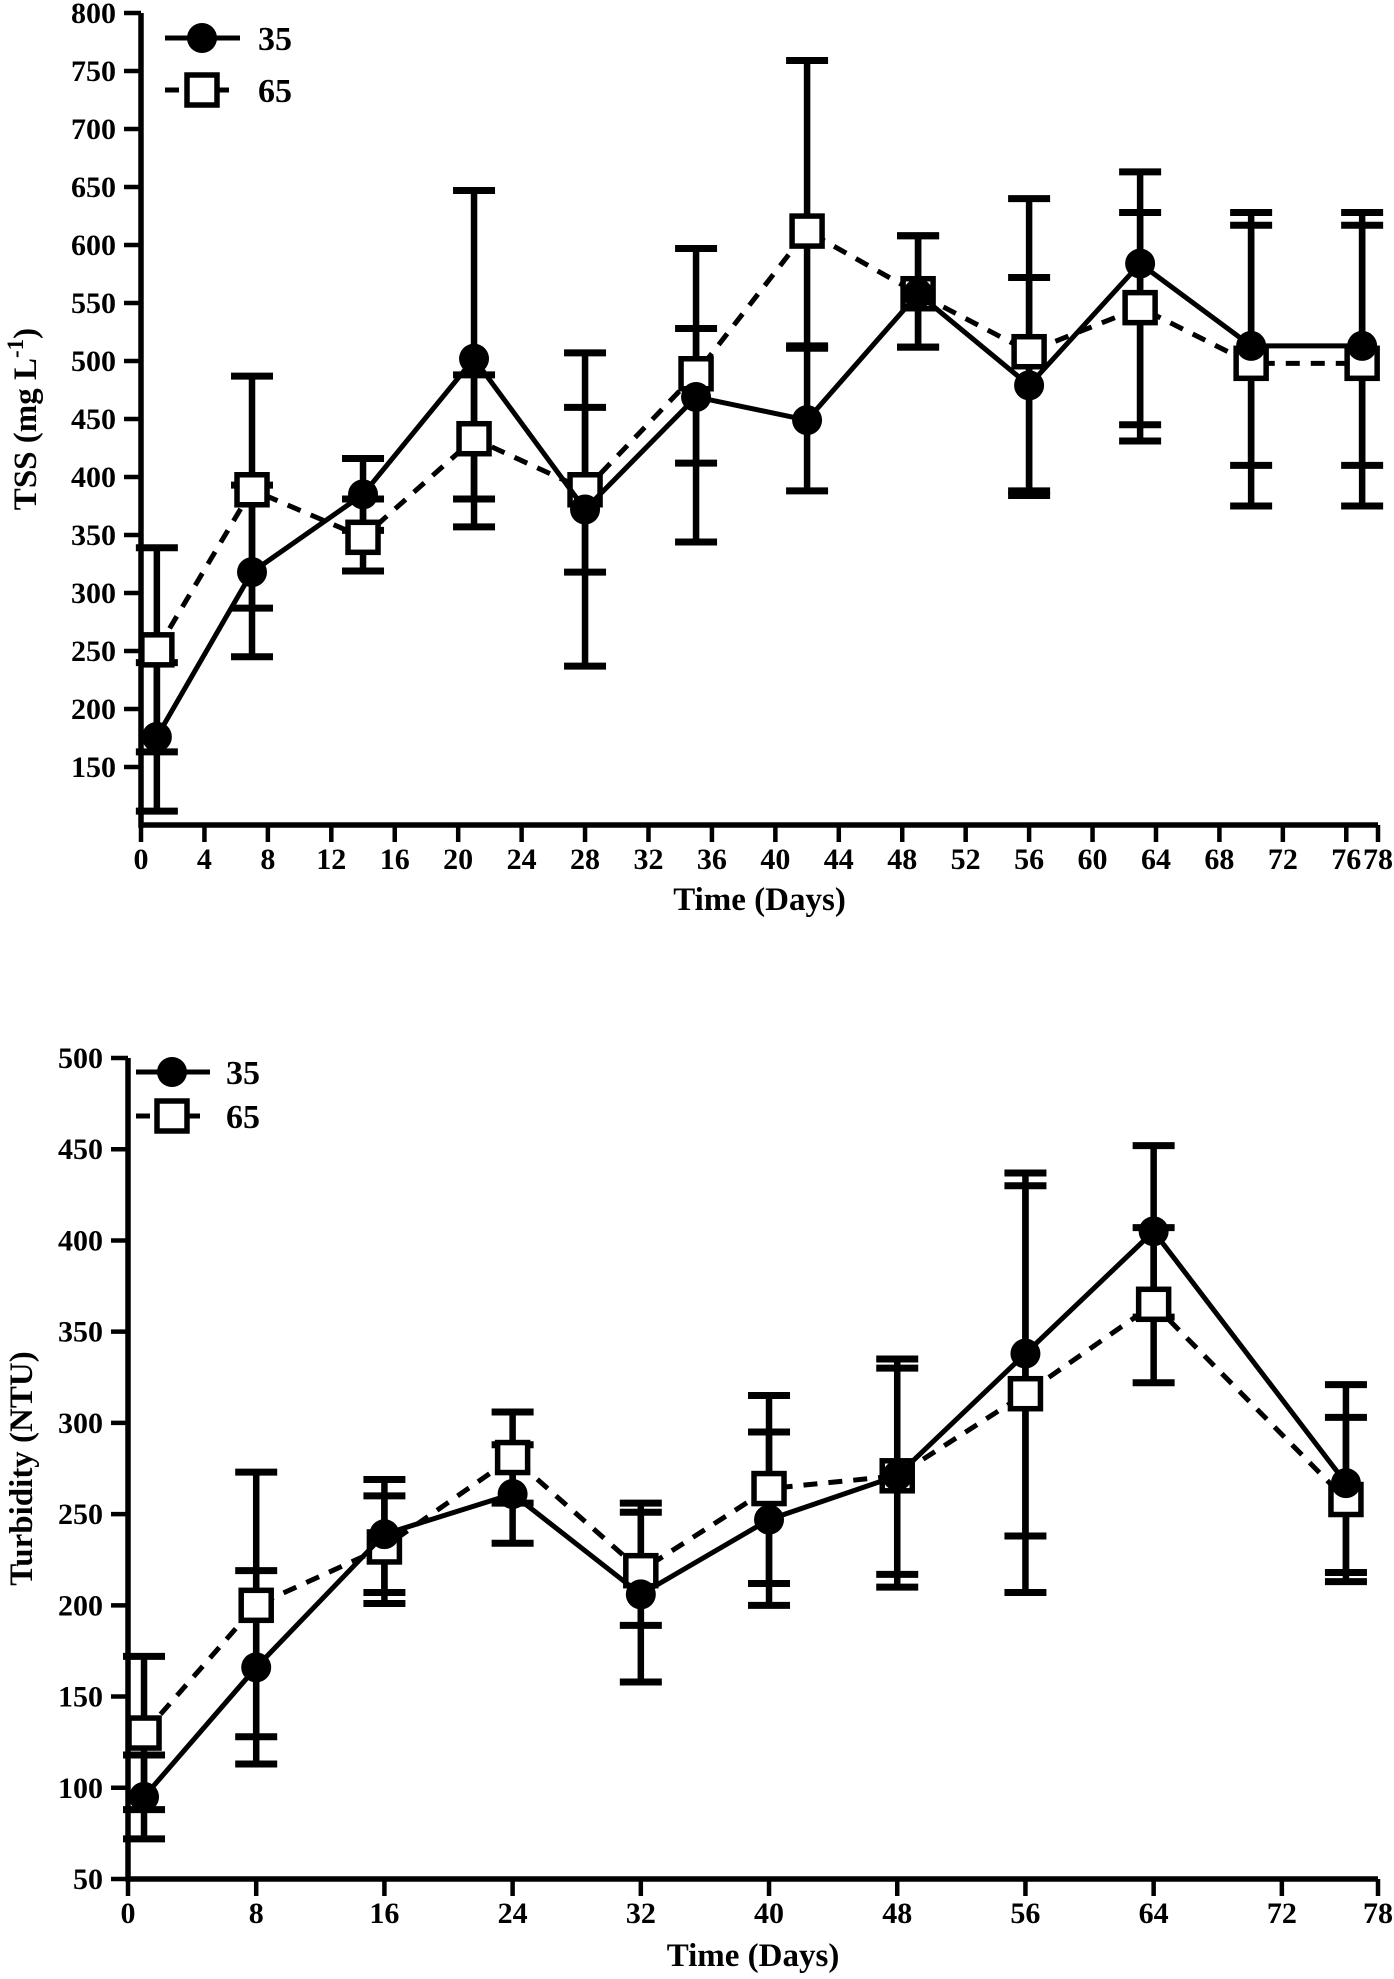 Image resolution: width=1394 pixels, height=1979 pixels. What do you see at coordinates (22, 1468) in the screenshot?
I see `y-axis-title: Turbidity (NTU)` at bounding box center [22, 1468].